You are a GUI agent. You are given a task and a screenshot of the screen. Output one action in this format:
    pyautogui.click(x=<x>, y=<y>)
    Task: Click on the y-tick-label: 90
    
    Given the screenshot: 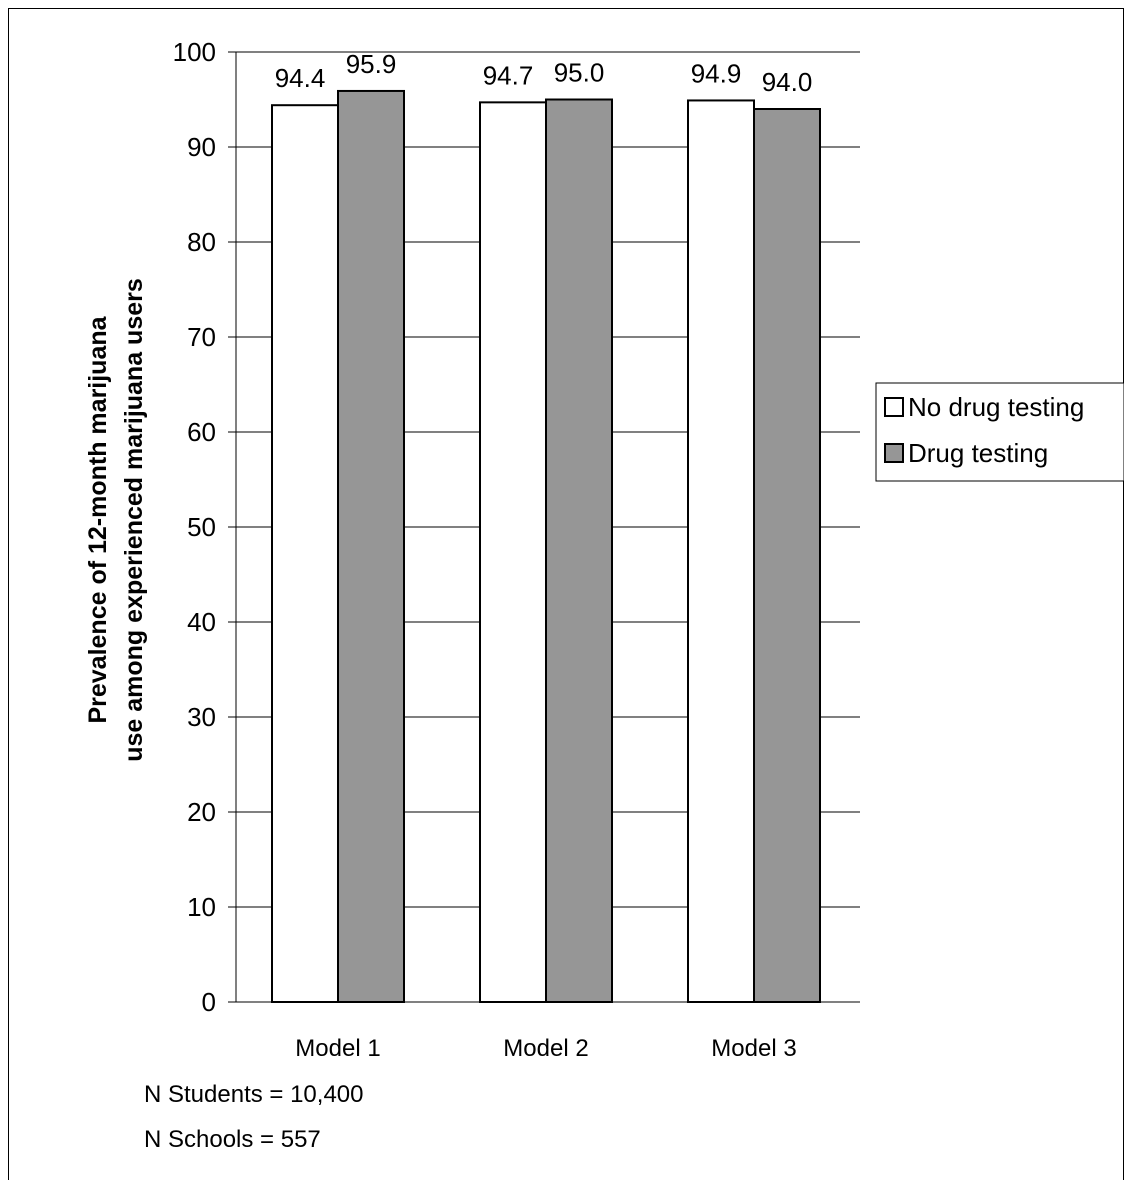 What is the action you would take?
    pyautogui.click(x=201, y=147)
    